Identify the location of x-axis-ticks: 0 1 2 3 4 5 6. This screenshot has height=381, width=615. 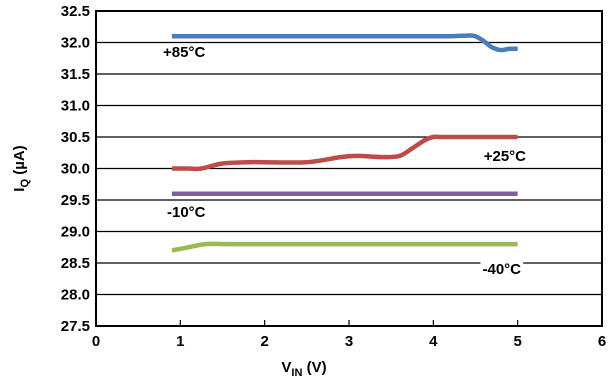
(349, 335).